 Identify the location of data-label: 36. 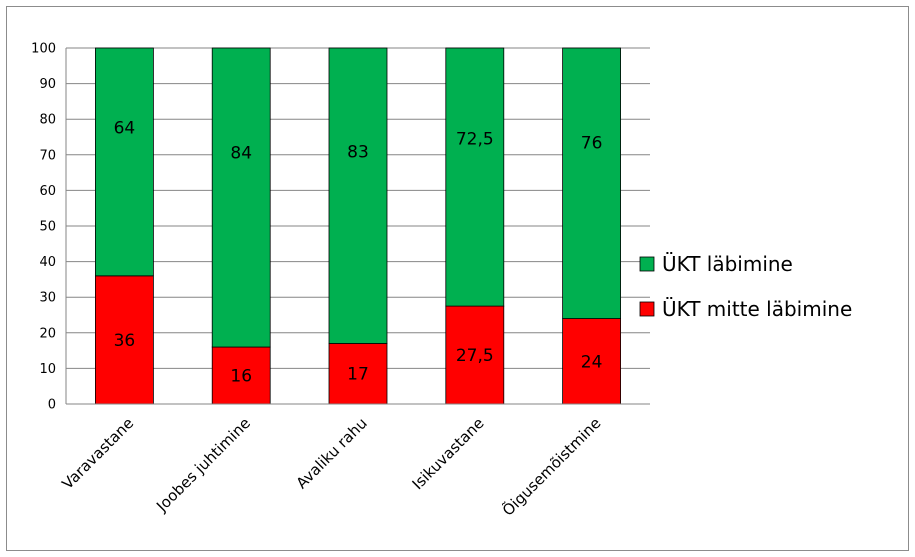
(125, 341).